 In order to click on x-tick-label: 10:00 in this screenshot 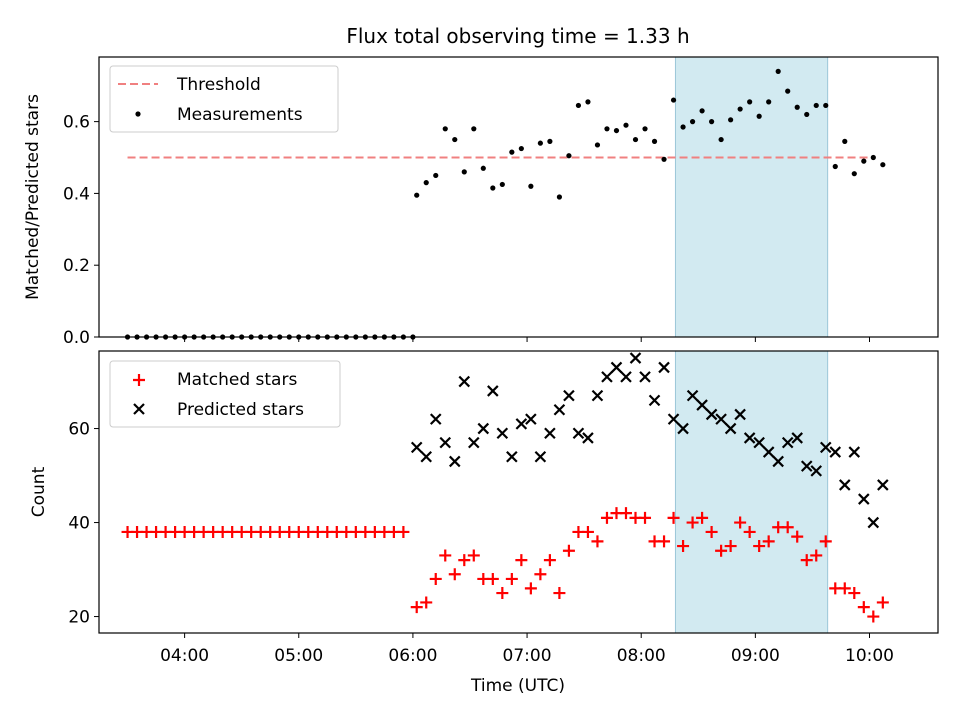, I will do `click(869, 656)`.